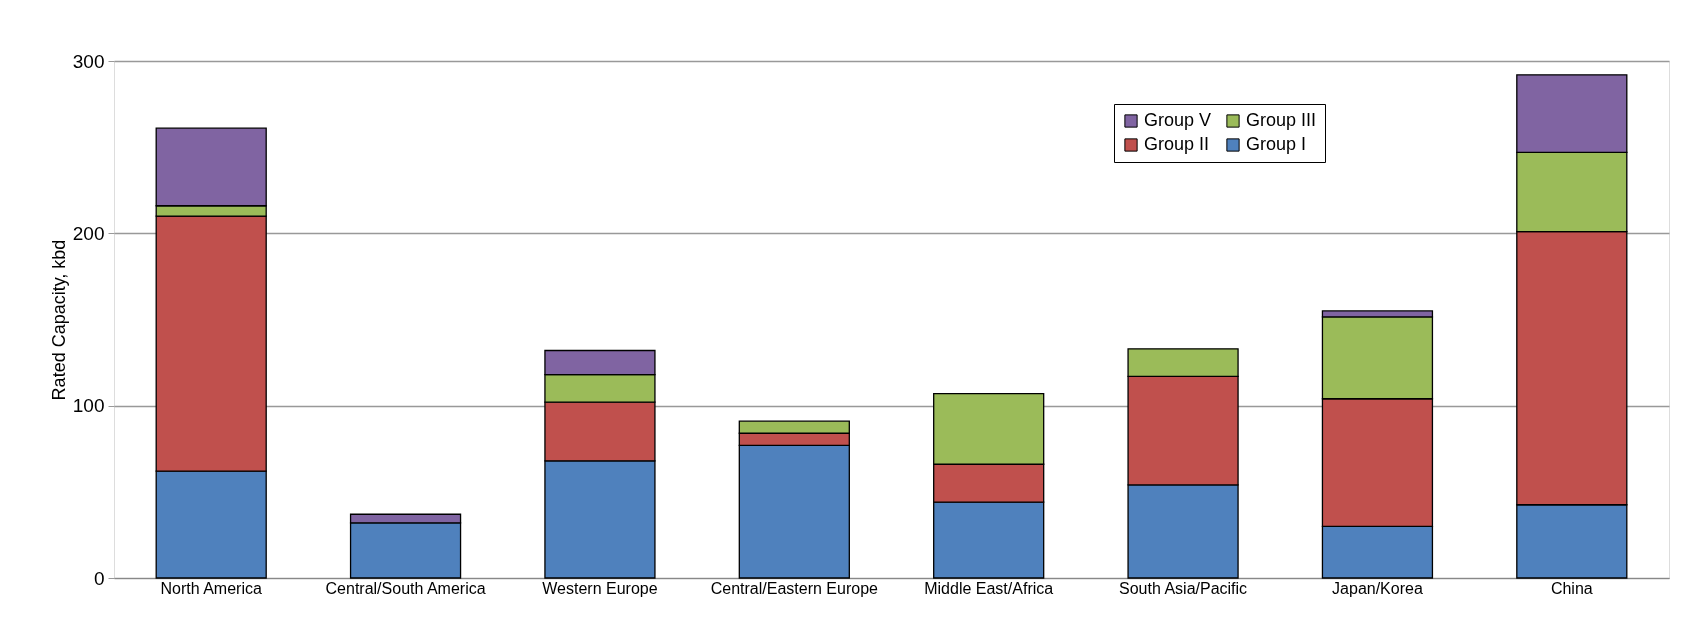 The height and width of the screenshot is (634, 1691). I want to click on x-tick-label: North America, so click(211, 588).